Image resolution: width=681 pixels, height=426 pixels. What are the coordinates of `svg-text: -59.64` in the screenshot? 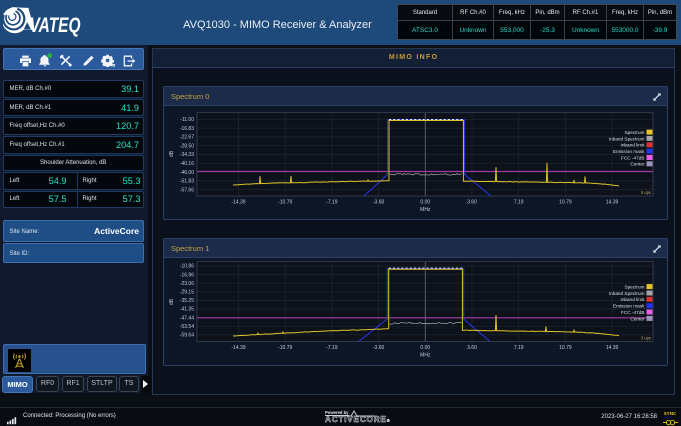 It's located at (187, 336).